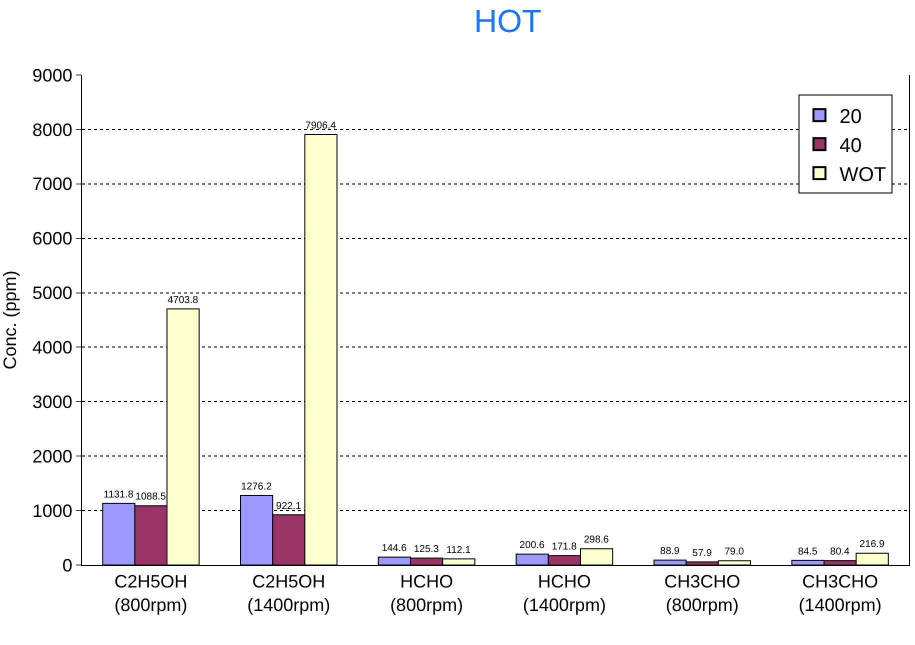 The image size is (915, 645). Describe the element at coordinates (151, 593) in the screenshot. I see `x-tick-label: C2H5OH (800rpm)` at that location.